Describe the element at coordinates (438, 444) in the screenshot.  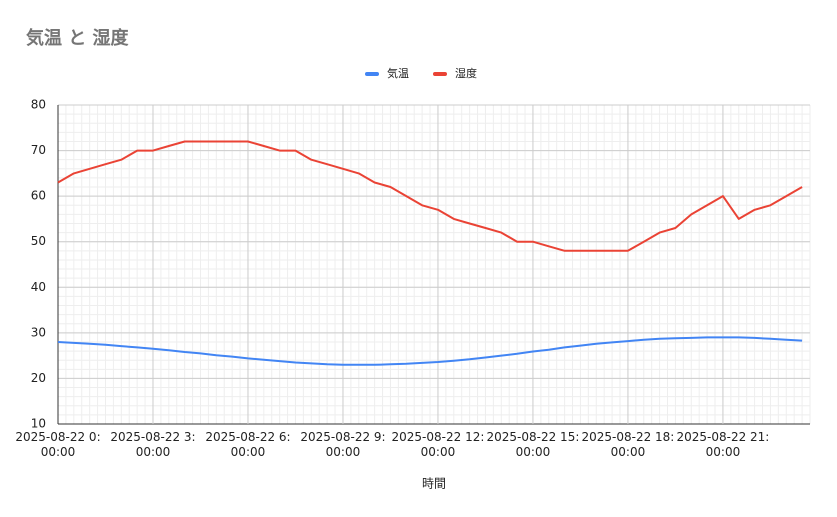
I see `x-tick-label: 2025-08-22 12: 00:00` at that location.